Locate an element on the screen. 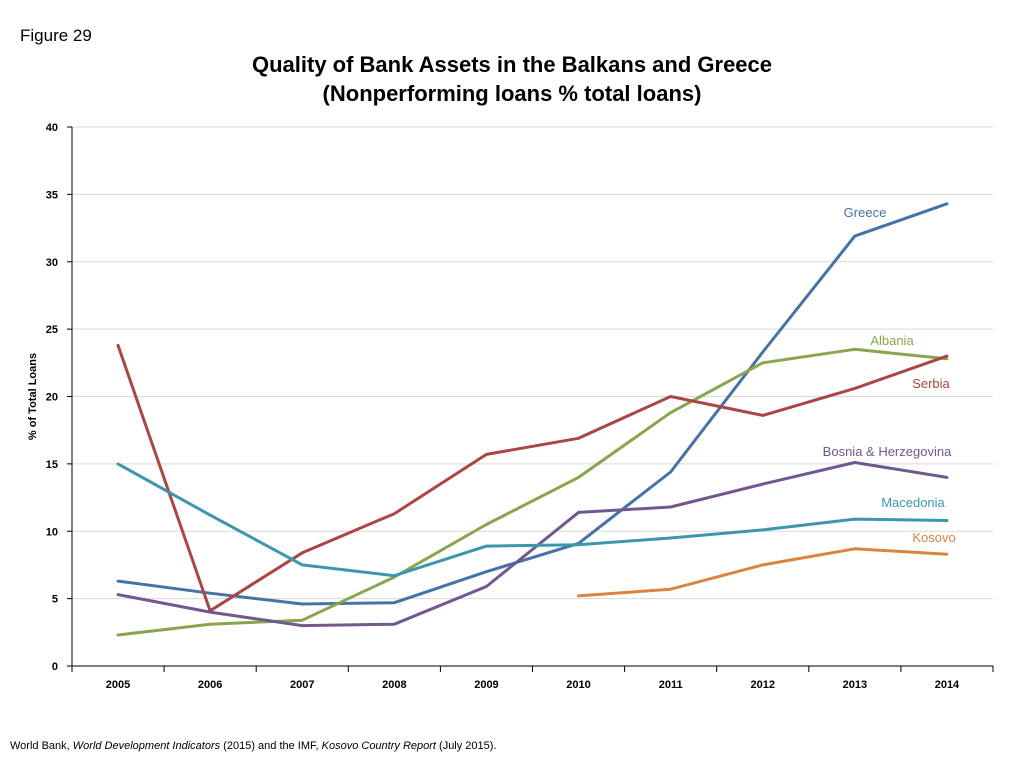 This screenshot has width=1024, height=768. series-line-kosovo is located at coordinates (763, 572).